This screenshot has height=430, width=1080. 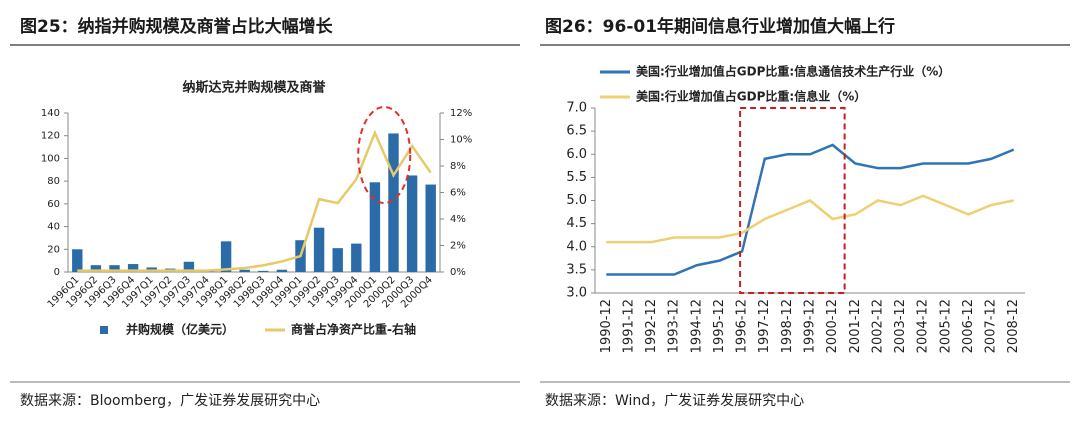 I want to click on x-tick-label: 1991-12, so click(x=628, y=326).